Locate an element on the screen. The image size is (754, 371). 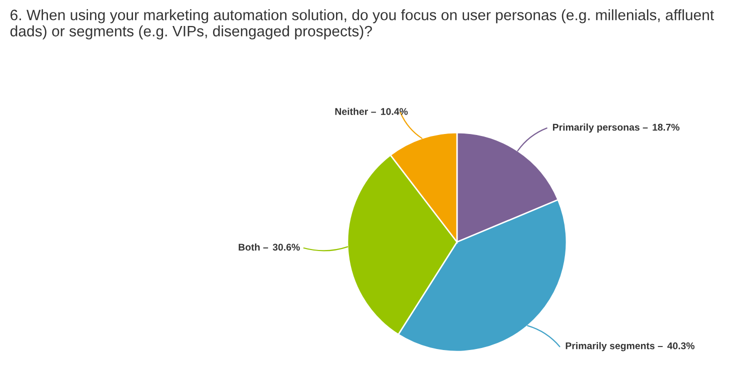
slice-label: Primarily segments – is located at coordinates (614, 347).